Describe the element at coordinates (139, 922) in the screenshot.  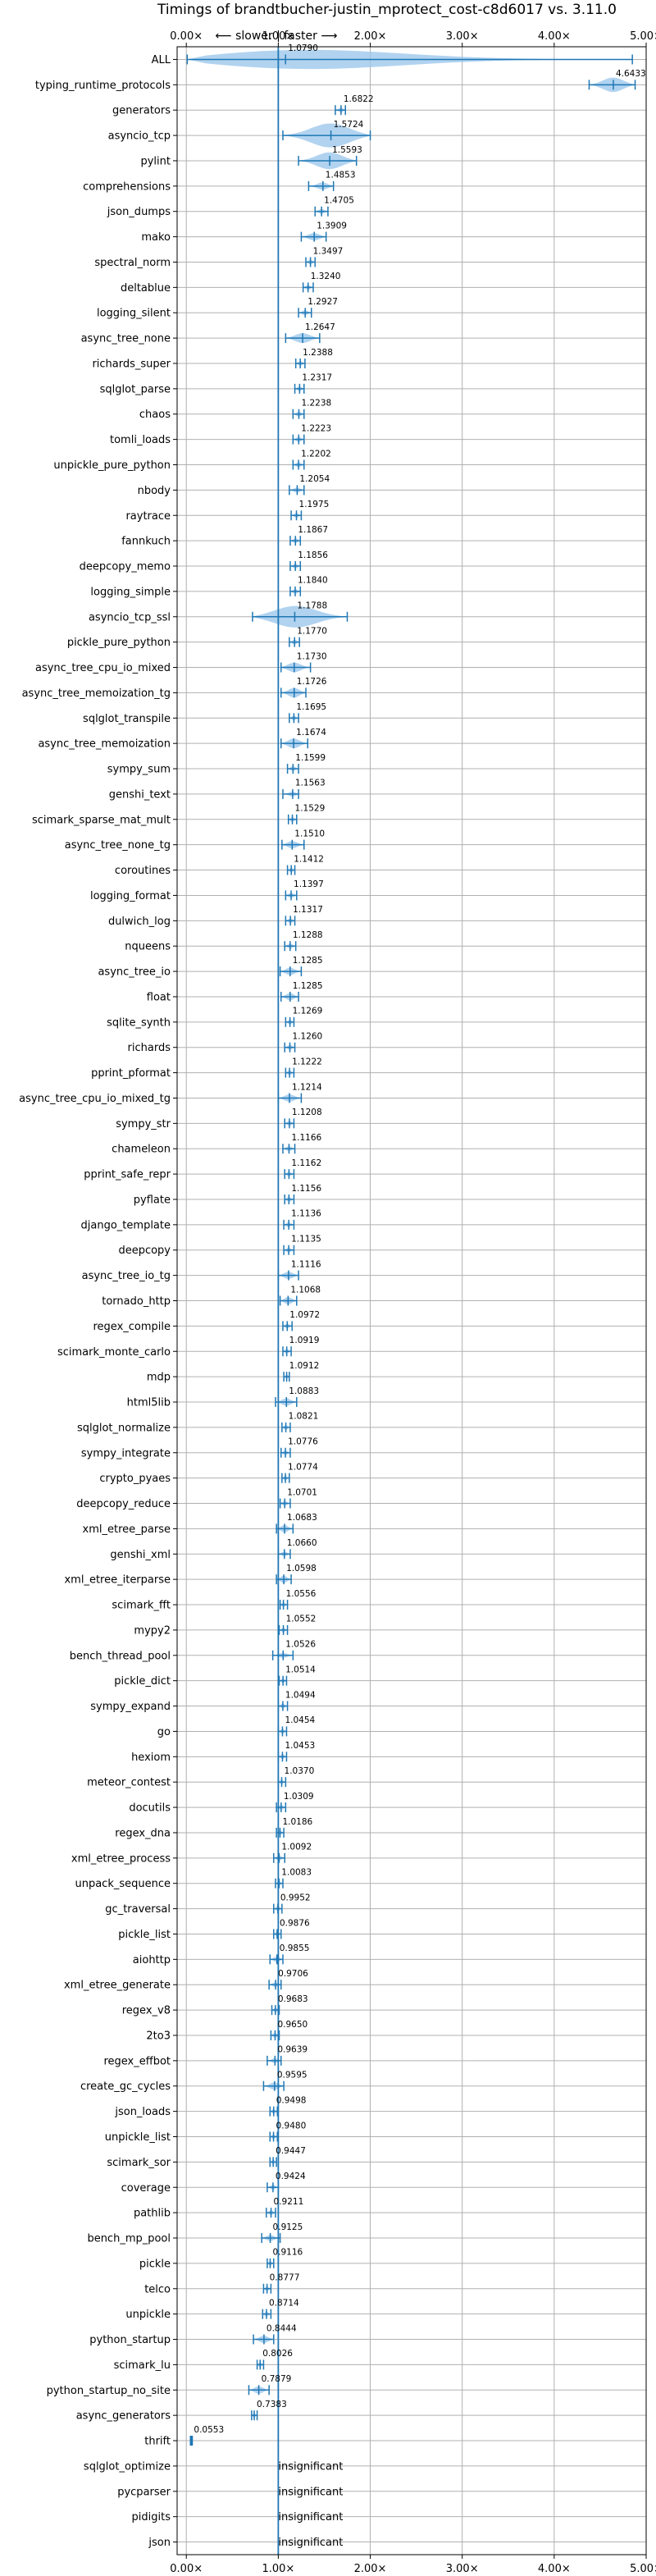
I see `category-label: dulwich_log` at that location.